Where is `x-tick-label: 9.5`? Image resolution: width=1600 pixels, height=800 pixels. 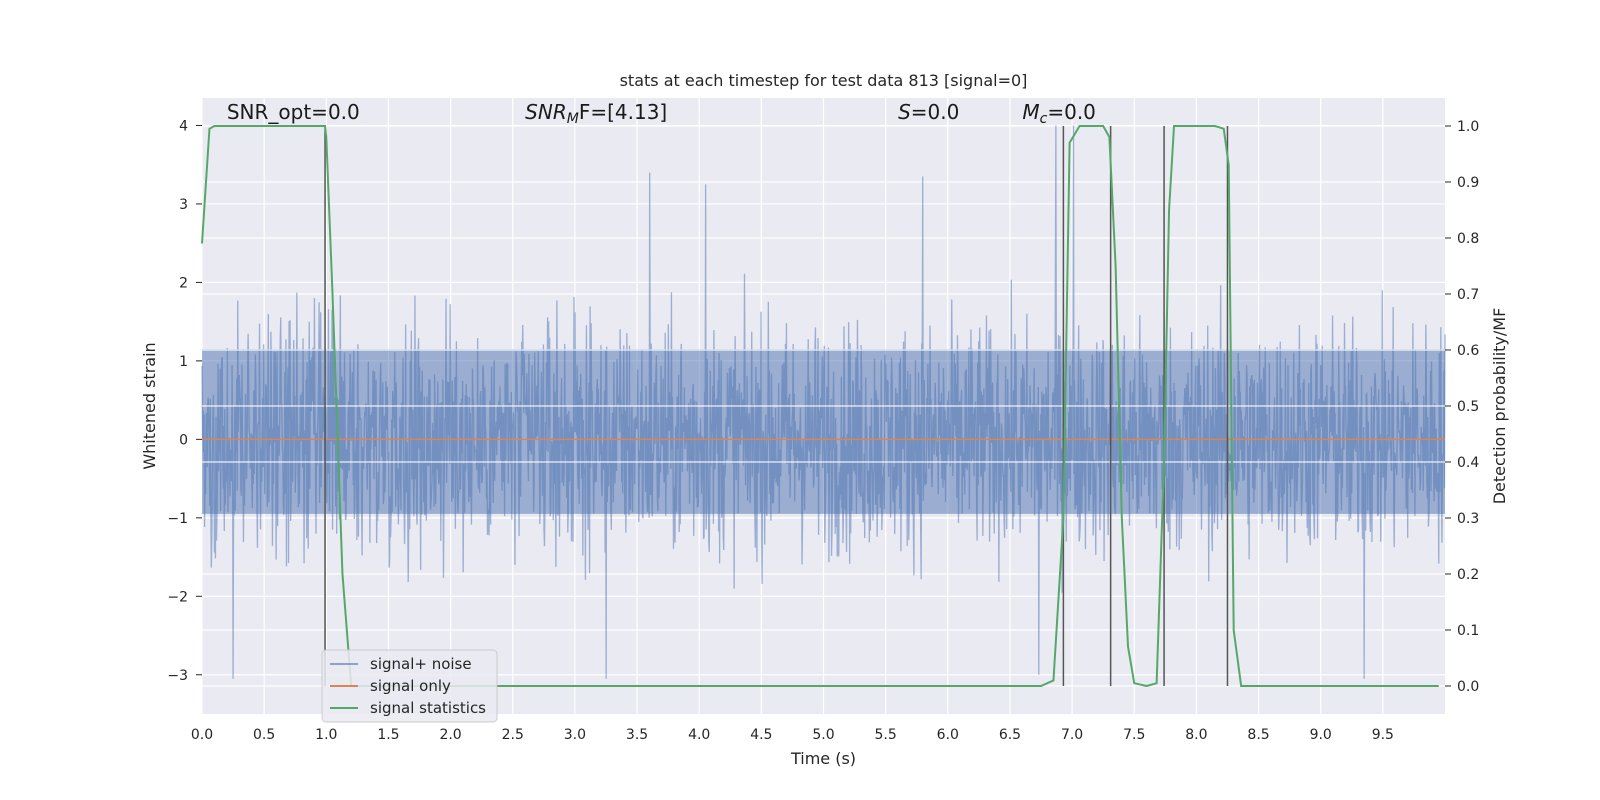 x-tick-label: 9.5 is located at coordinates (1383, 735).